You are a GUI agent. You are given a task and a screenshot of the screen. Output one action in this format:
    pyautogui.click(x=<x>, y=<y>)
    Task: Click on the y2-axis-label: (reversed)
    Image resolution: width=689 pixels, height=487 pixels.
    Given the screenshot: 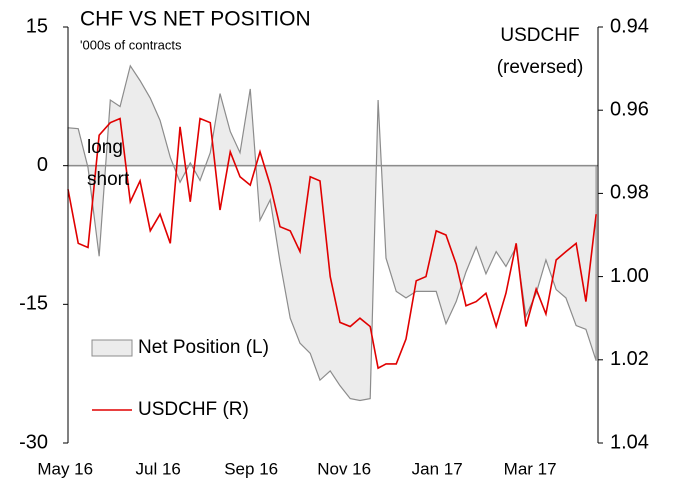 What is the action you would take?
    pyautogui.click(x=540, y=67)
    